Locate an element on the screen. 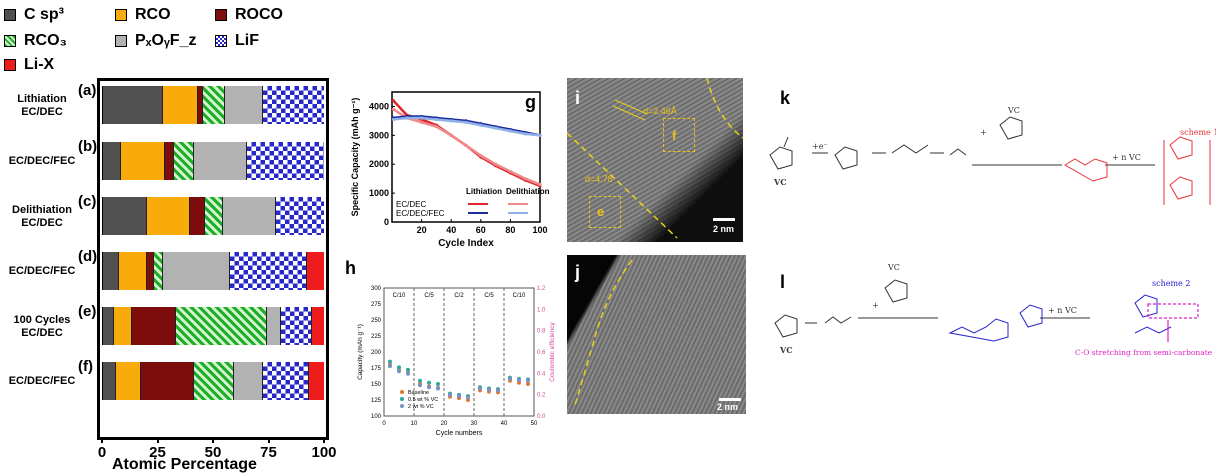  box-label-f: f is located at coordinates (674, 135).